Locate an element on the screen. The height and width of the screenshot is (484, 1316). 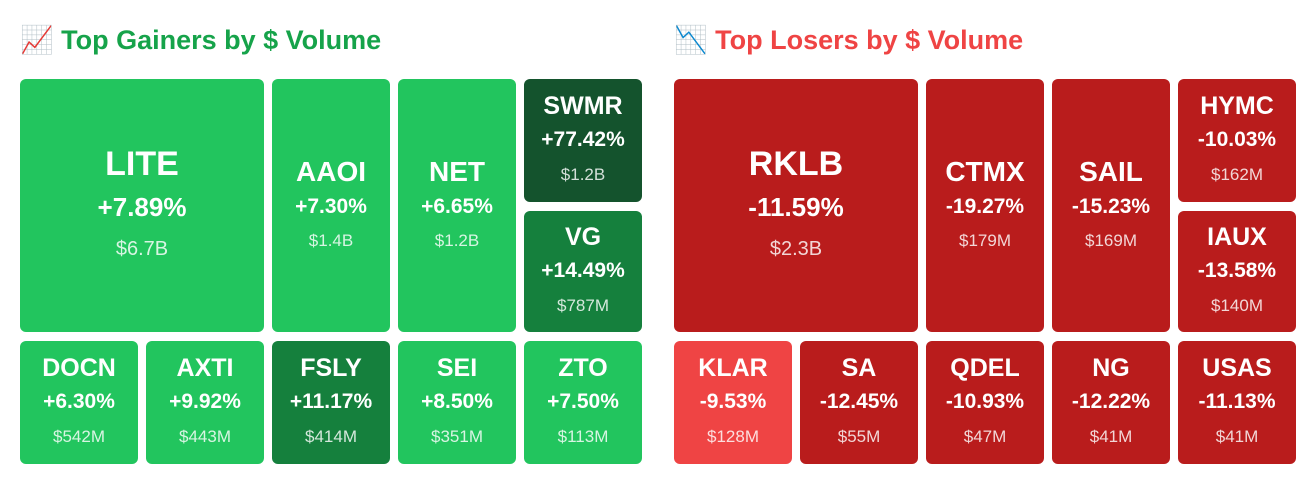
change: -11.59% is located at coordinates (796, 206).